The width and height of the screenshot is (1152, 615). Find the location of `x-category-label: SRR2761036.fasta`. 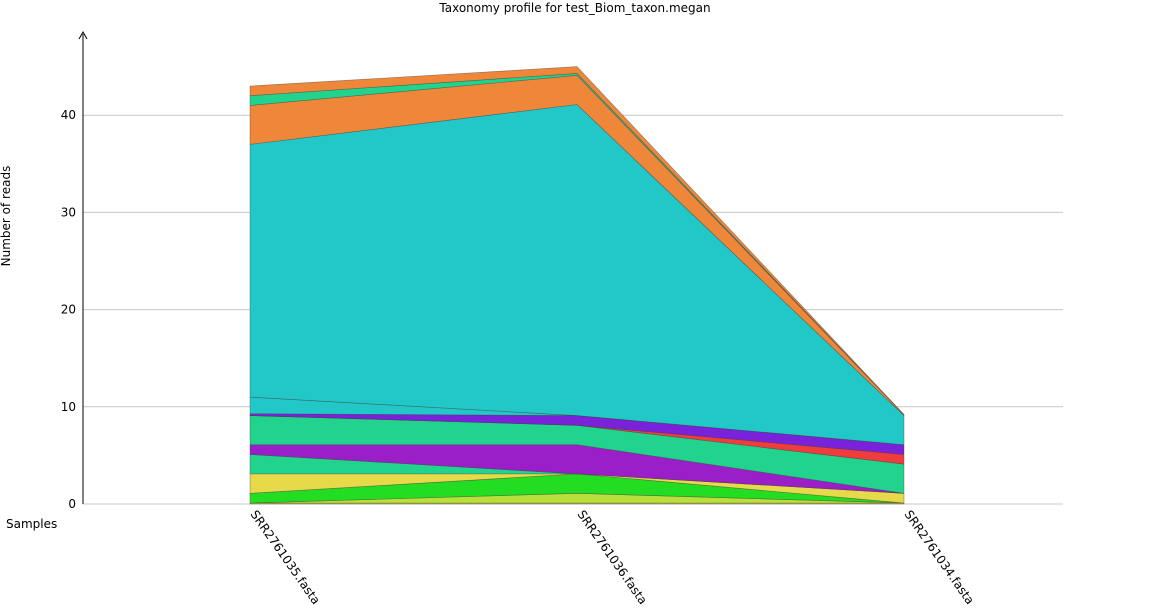

x-category-label: SRR2761036.fasta is located at coordinates (612, 557).